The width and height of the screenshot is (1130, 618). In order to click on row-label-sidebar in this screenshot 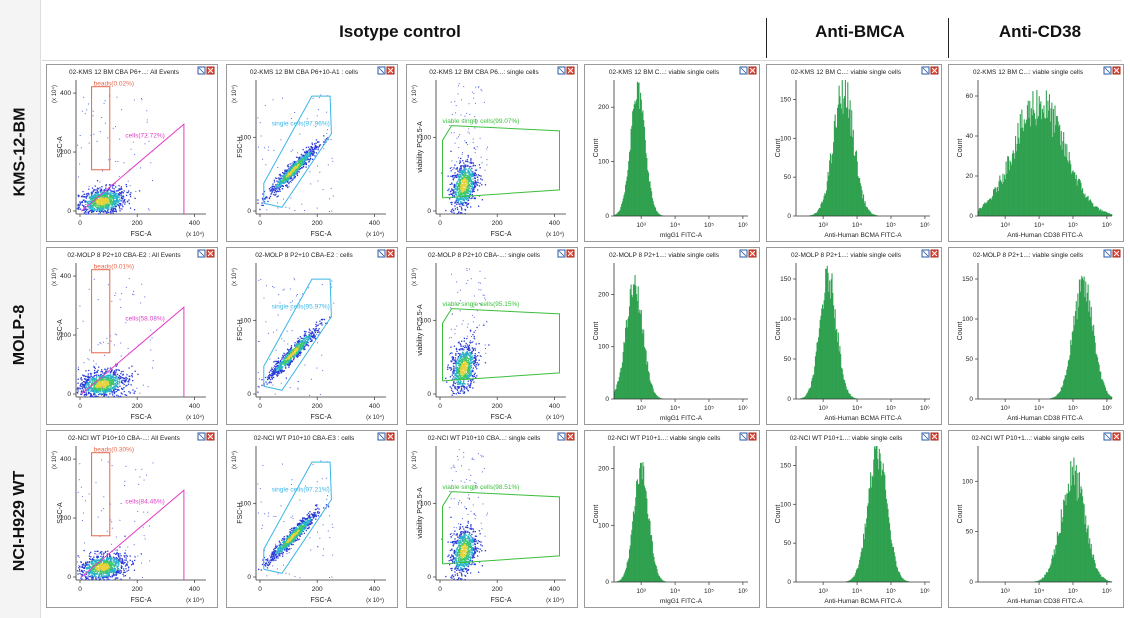, I will do `click(20, 309)`.